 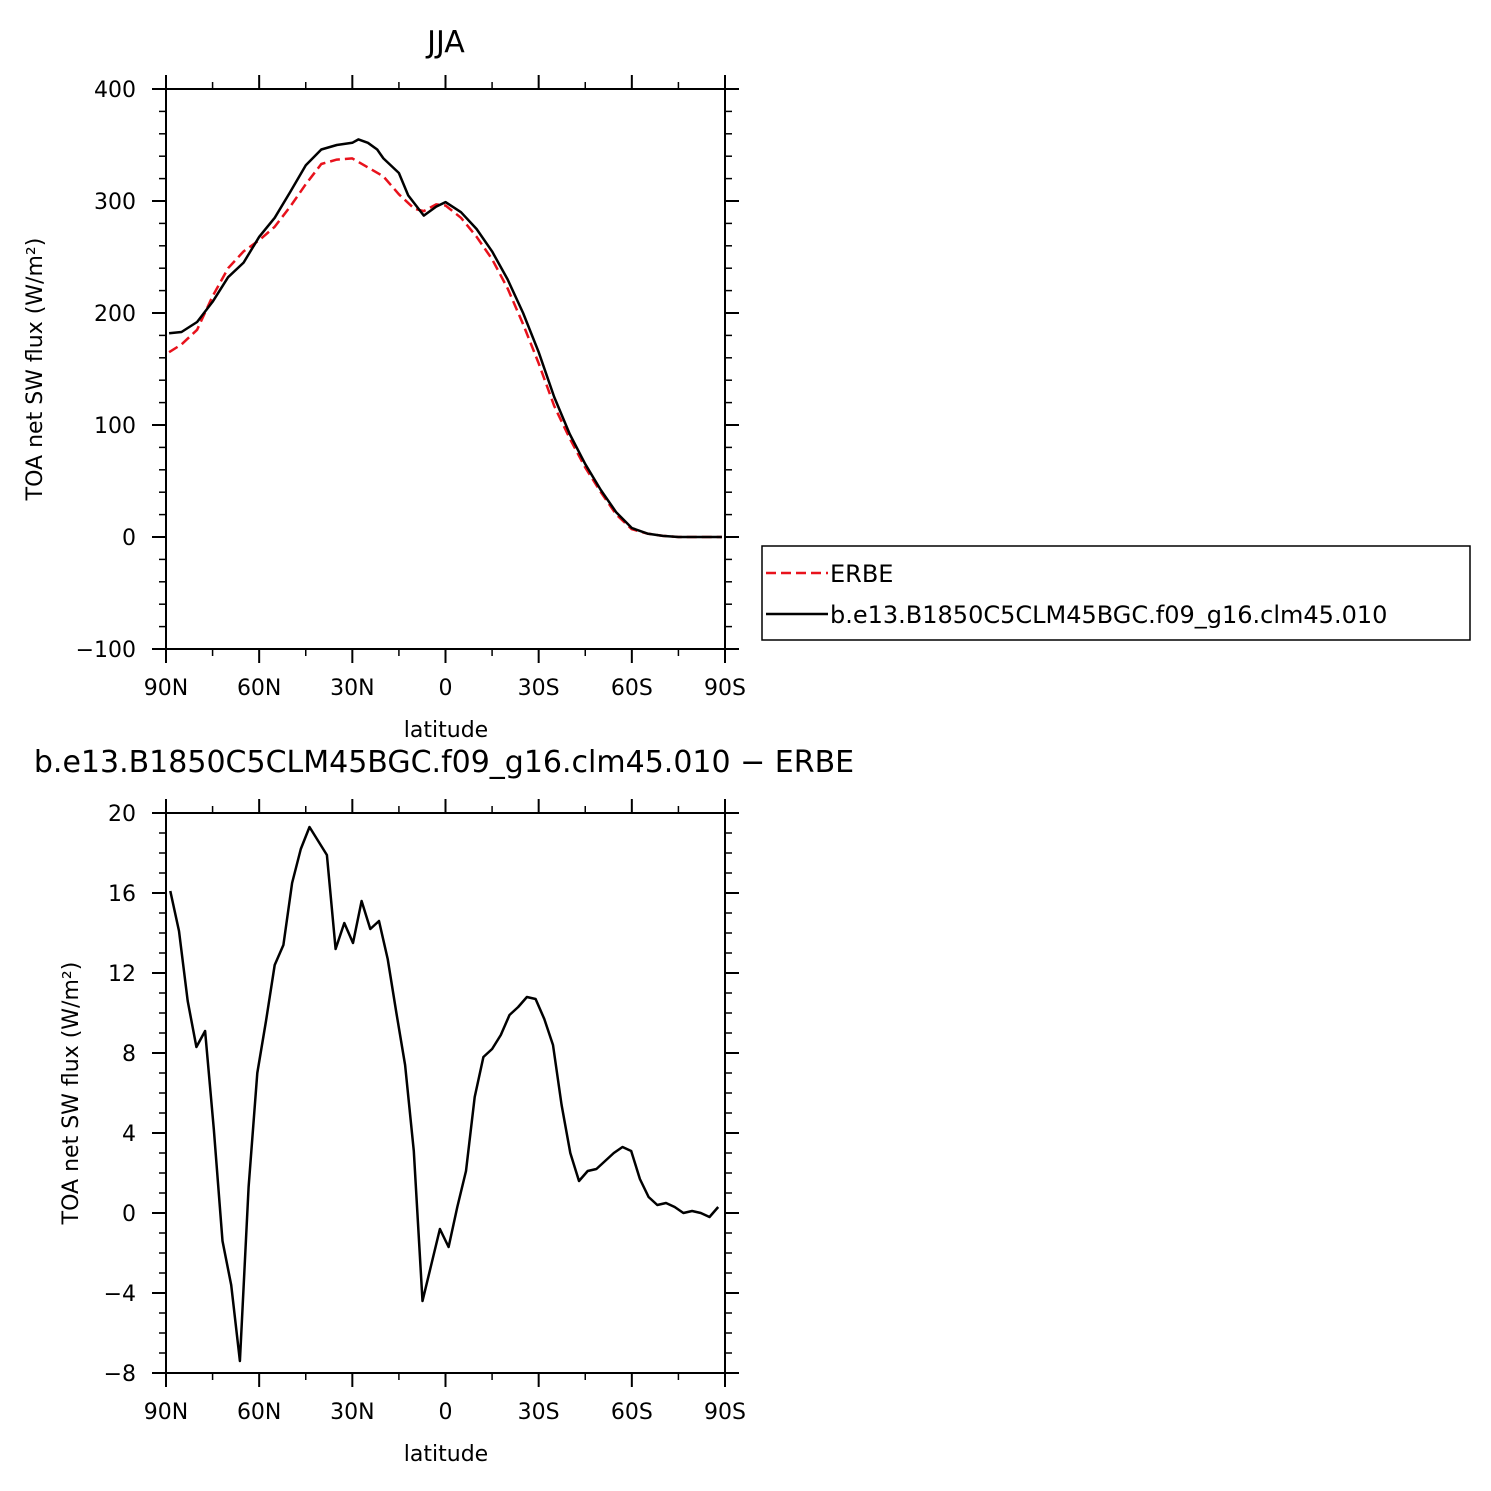 I want to click on bottom-plot-frame, so click(x=445, y=1093).